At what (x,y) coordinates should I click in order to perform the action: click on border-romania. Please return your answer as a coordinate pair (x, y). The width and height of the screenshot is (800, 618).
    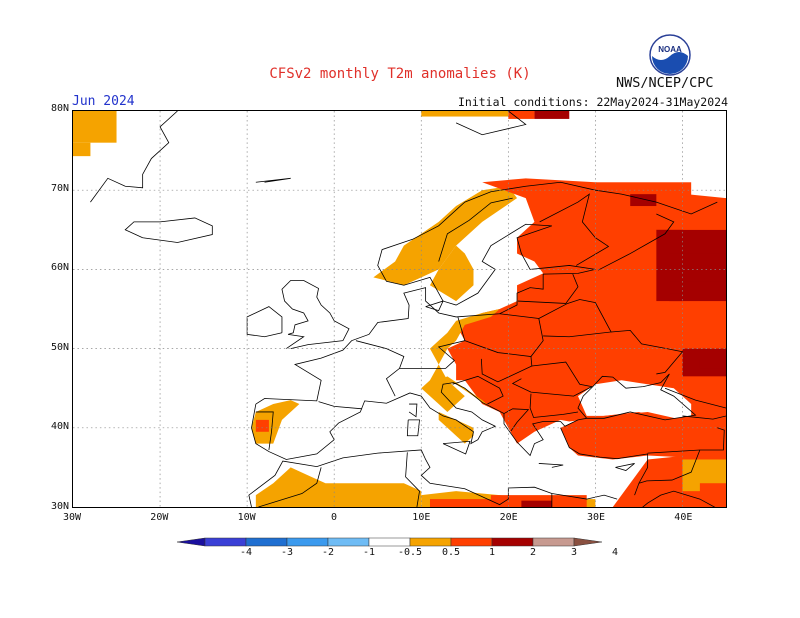
    Looking at the image, I should click on (552, 379).